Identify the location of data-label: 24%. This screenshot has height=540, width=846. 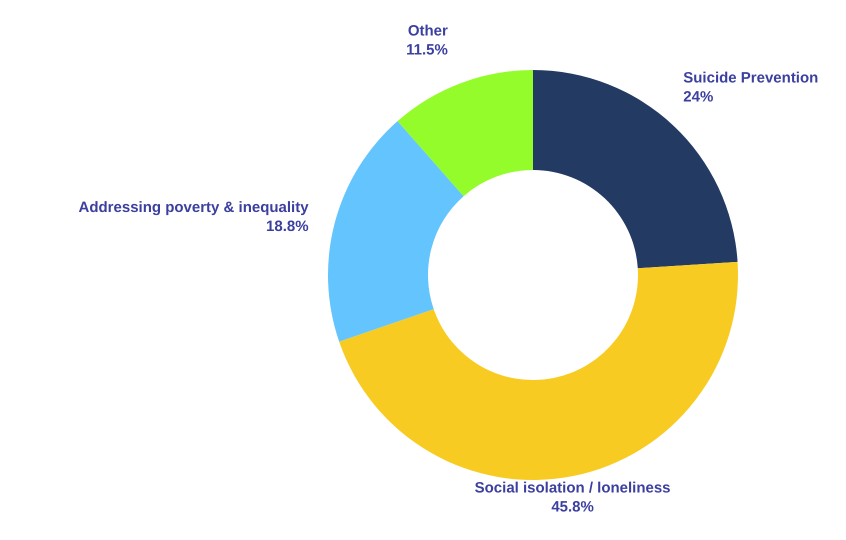
(698, 97).